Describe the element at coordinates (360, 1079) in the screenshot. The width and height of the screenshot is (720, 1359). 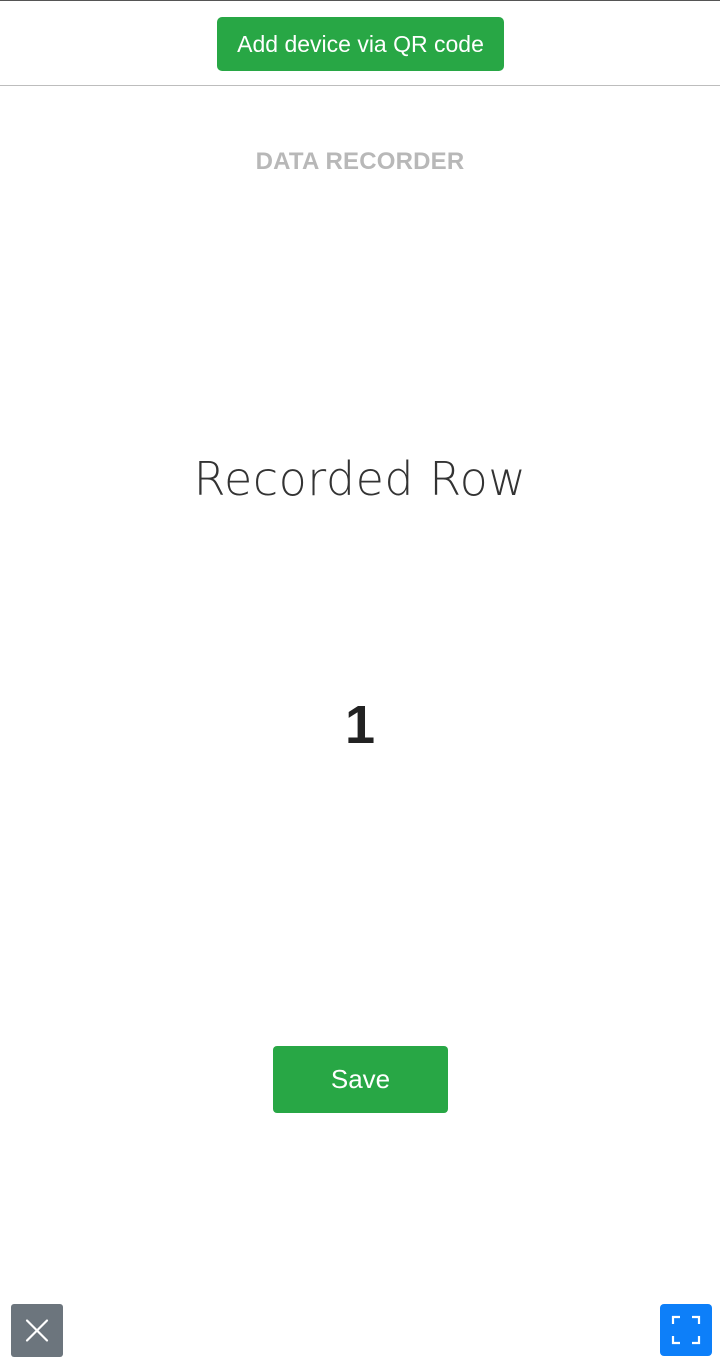
I see `save-button: Save` at that location.